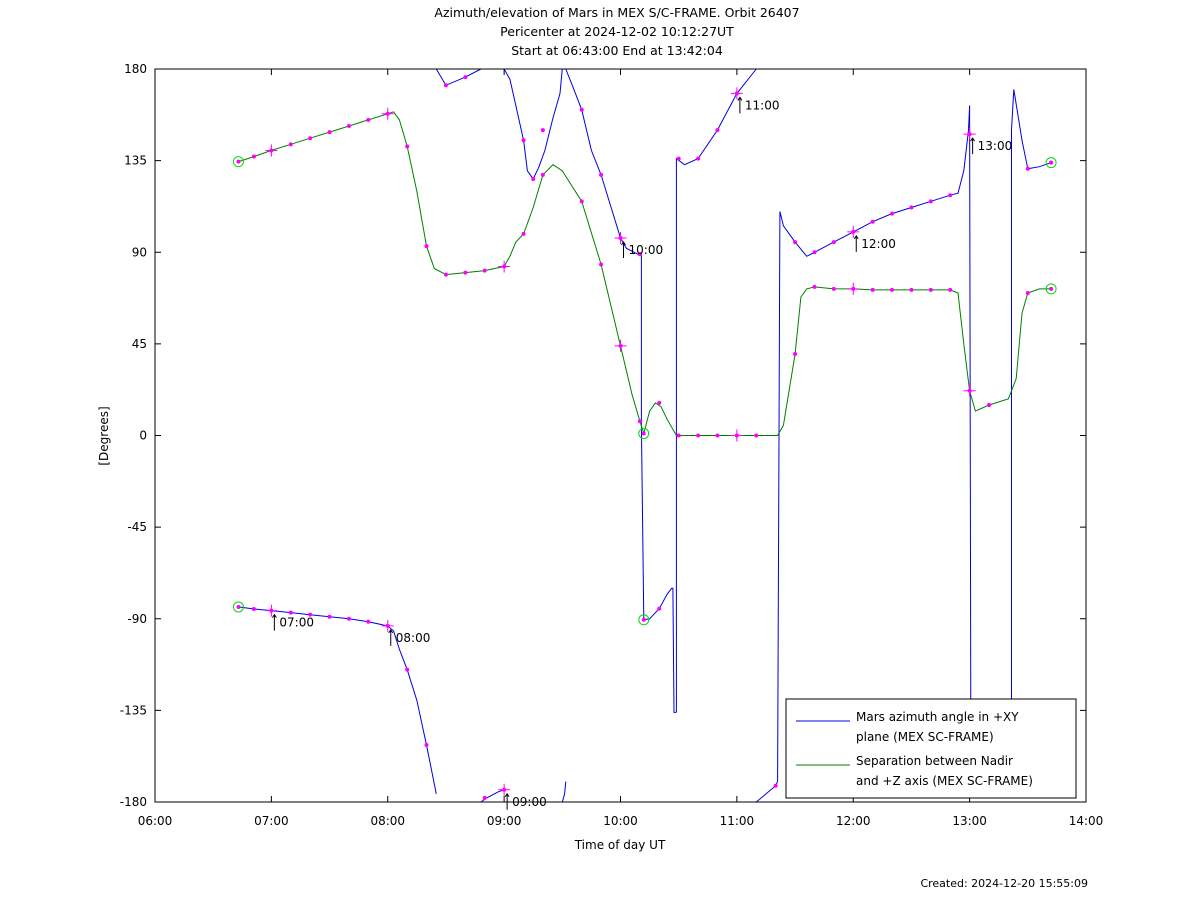 The image size is (1200, 901). Describe the element at coordinates (271, 821) in the screenshot. I see `x-tick-label: 07:00` at that location.